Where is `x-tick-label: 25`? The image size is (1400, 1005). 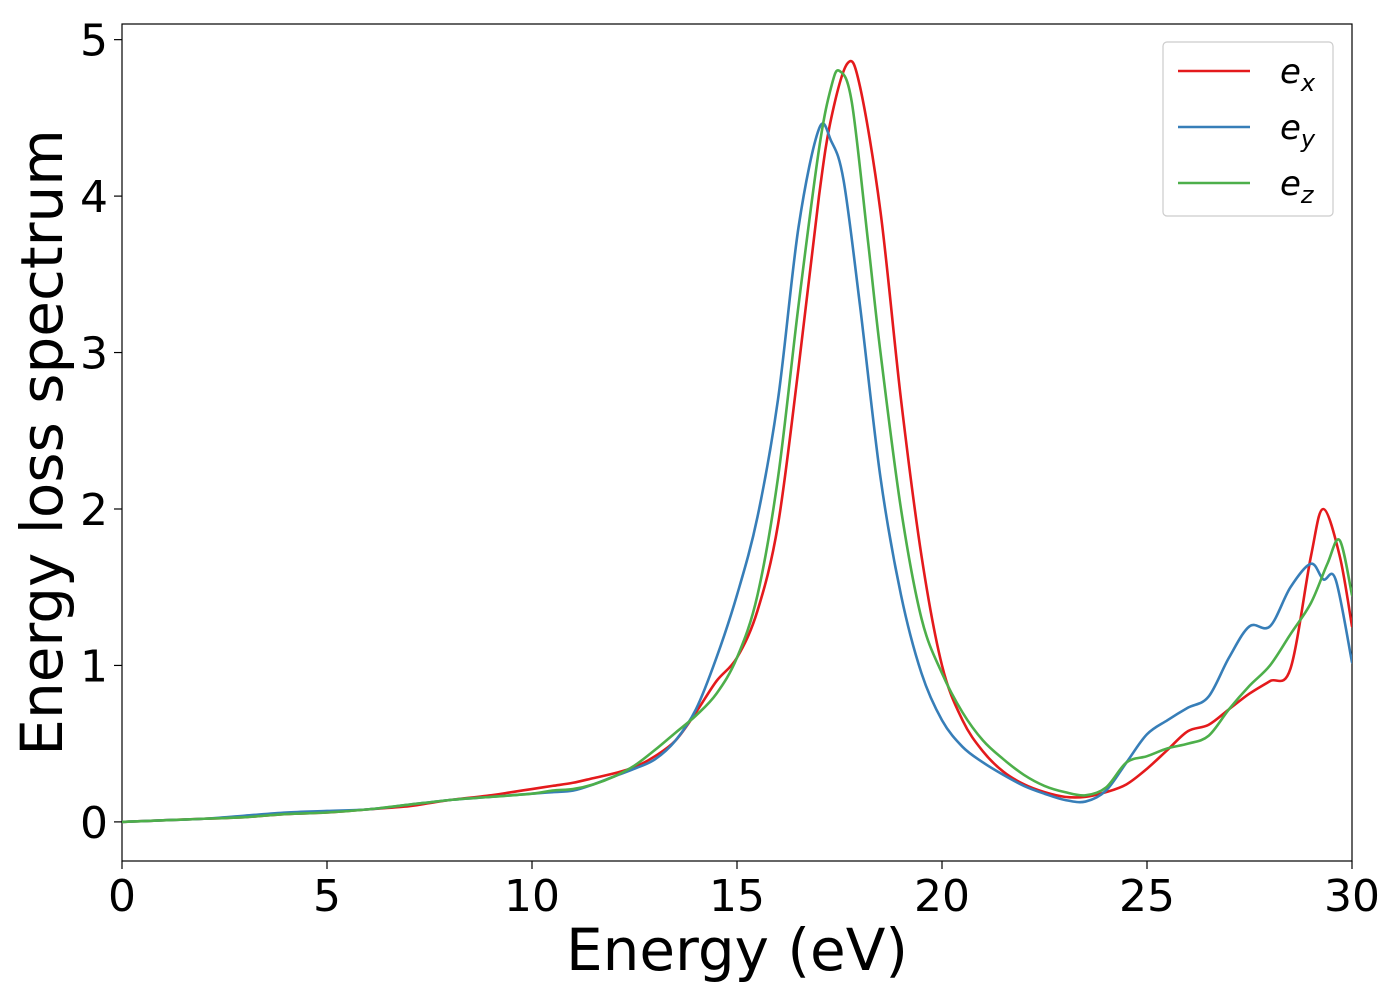
x-tick-label: 25 is located at coordinates (1147, 896).